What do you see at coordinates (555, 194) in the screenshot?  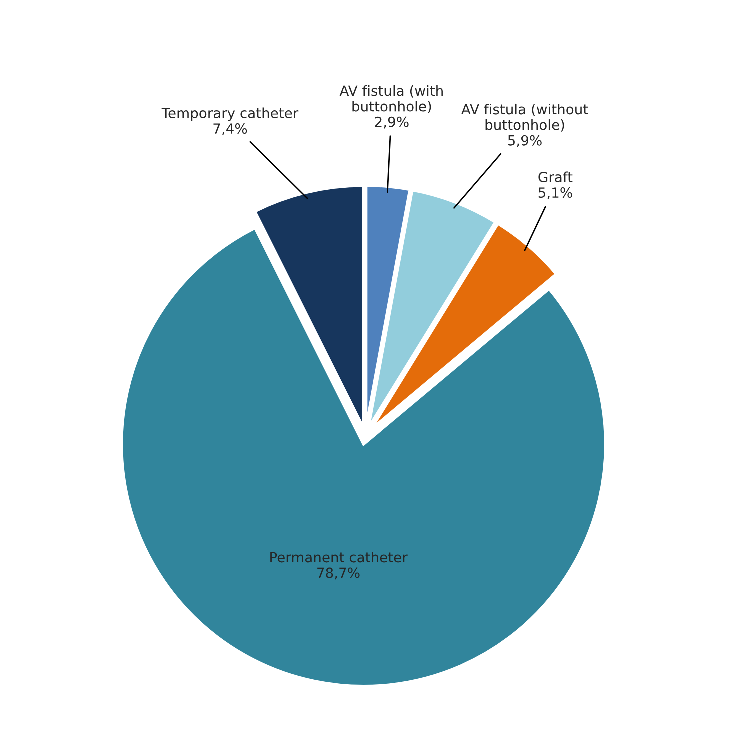 I see `data-label: 5,1%` at bounding box center [555, 194].